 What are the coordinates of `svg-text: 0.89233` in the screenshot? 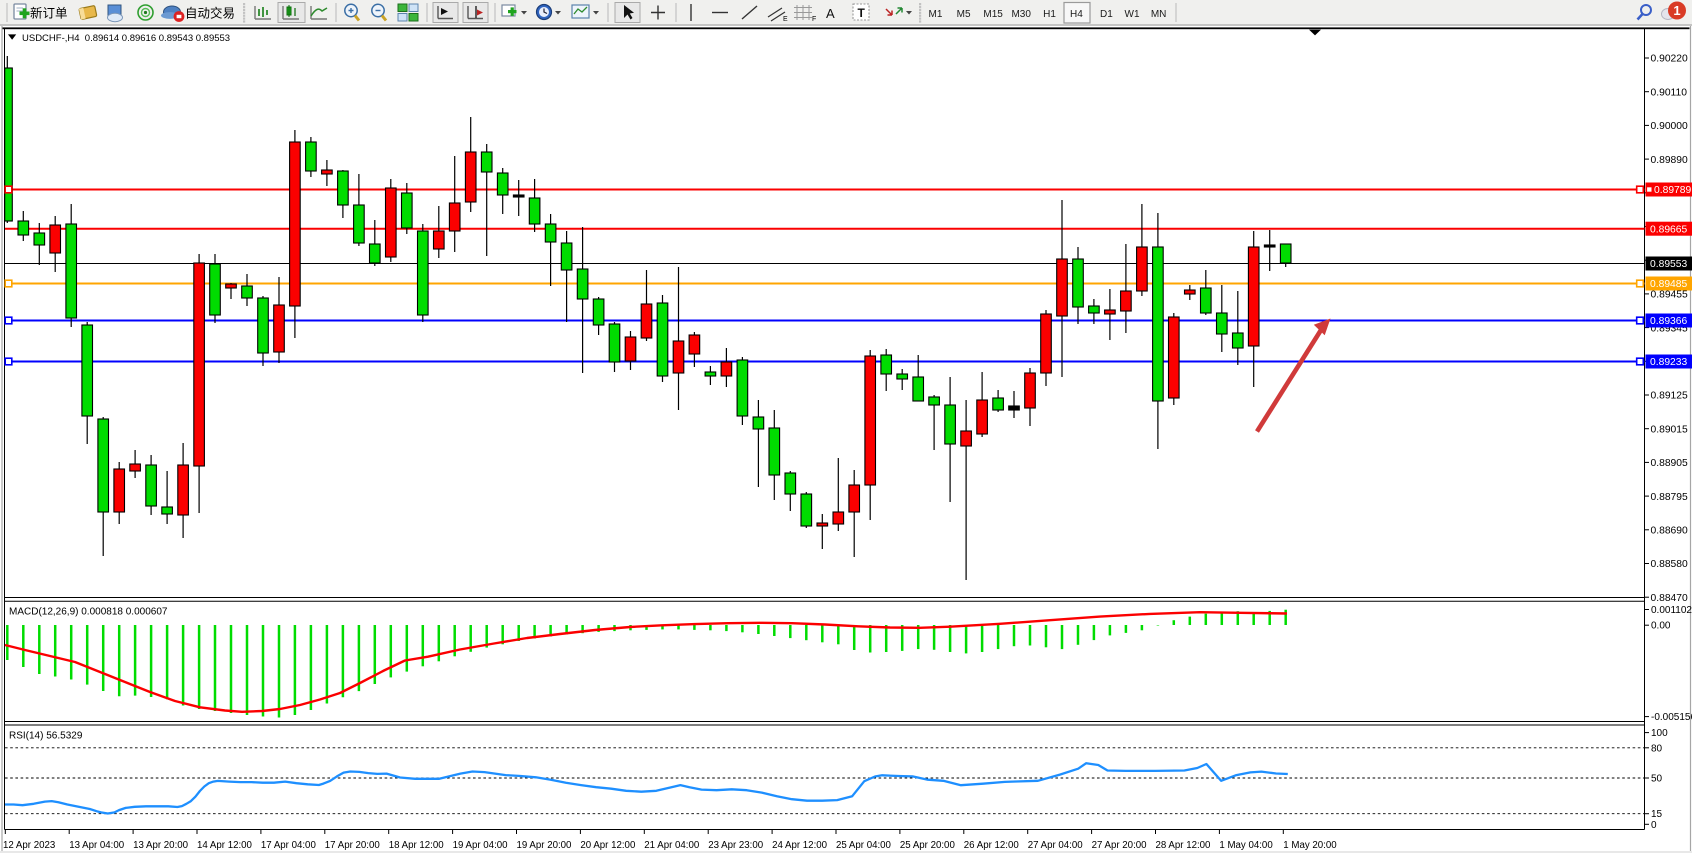 It's located at (1668, 362).